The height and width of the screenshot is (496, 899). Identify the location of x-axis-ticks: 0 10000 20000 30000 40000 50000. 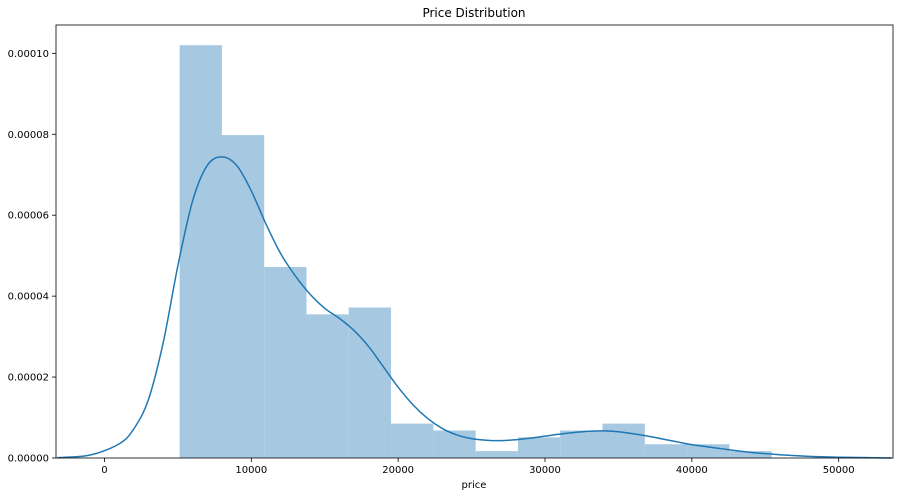
(478, 467).